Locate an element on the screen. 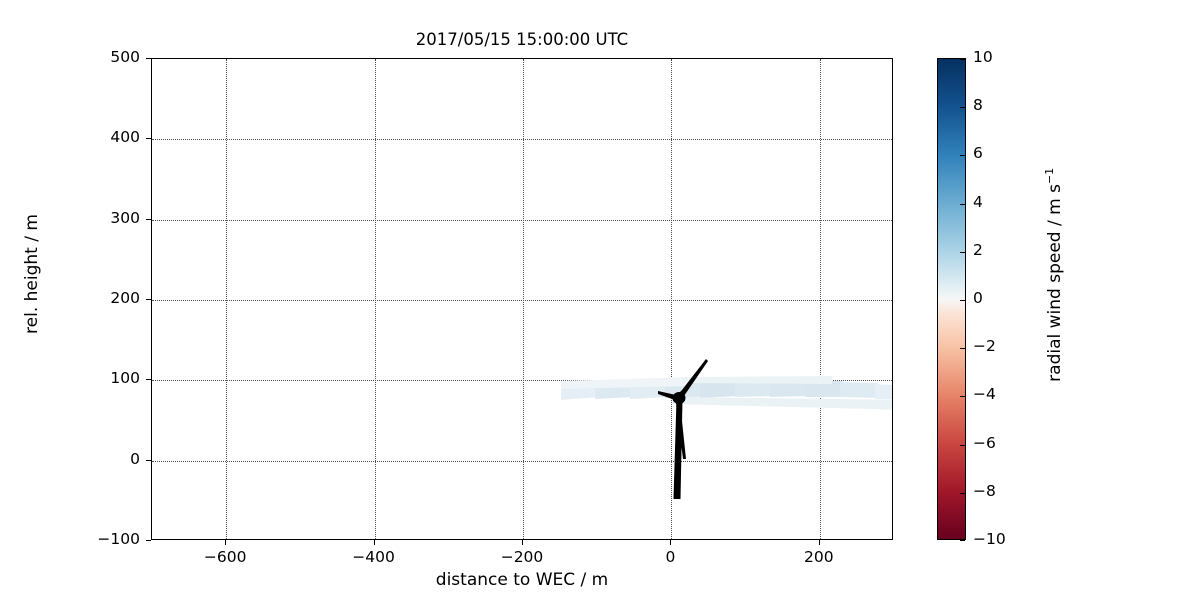 This screenshot has height=600, width=1200. ytick-label--100: −100 is located at coordinates (118, 539).